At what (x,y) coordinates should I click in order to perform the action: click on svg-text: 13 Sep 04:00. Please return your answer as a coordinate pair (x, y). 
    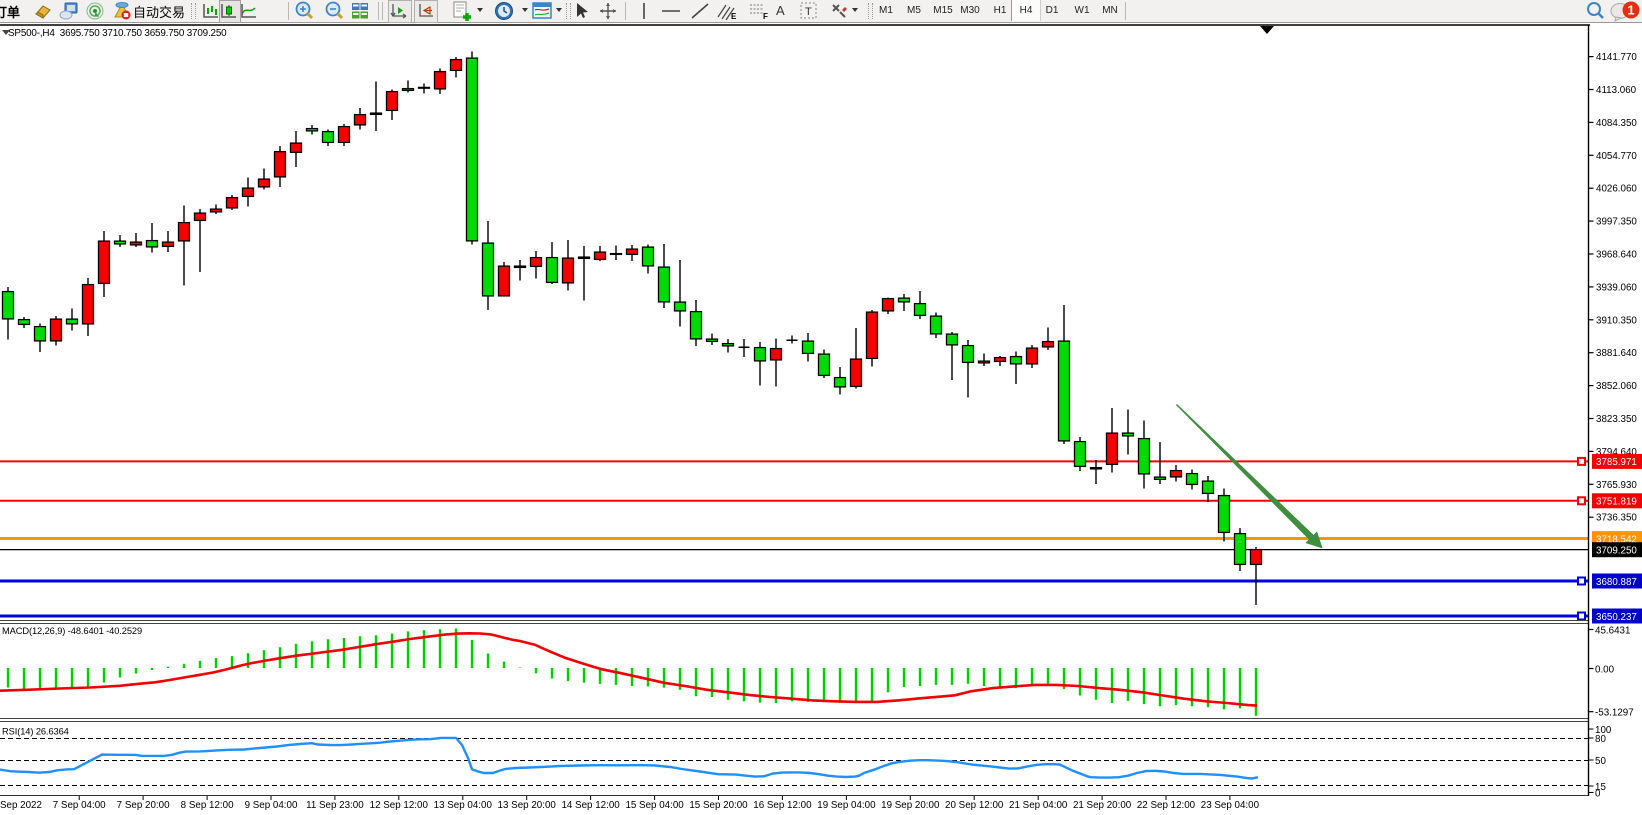
    Looking at the image, I should click on (463, 805).